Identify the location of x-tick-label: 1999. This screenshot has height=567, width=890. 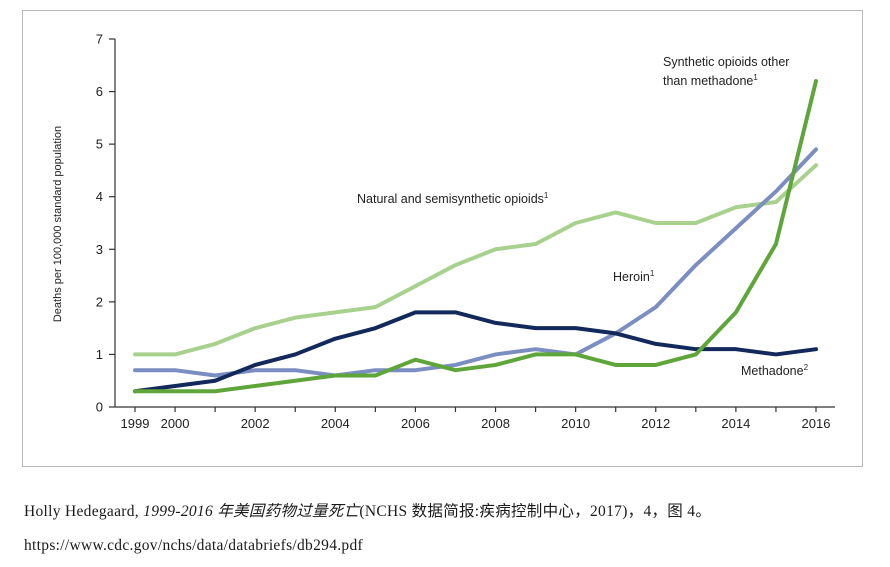
(135, 423).